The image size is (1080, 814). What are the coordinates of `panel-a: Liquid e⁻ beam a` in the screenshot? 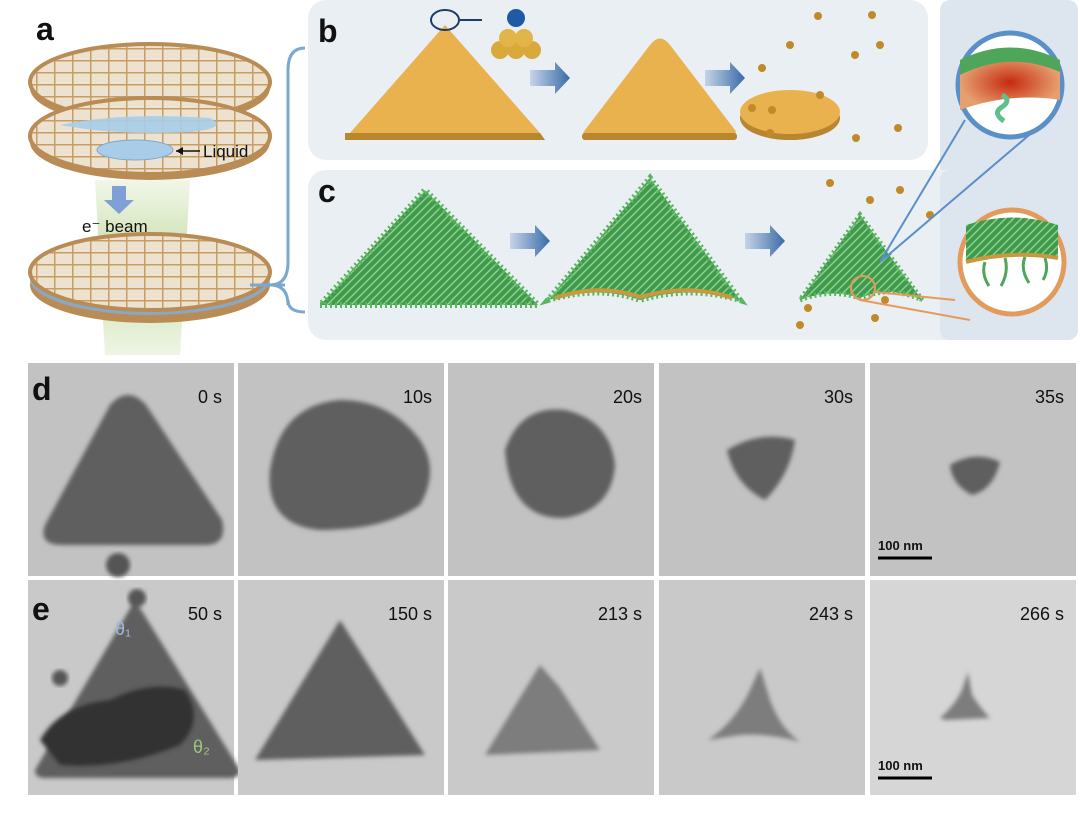 It's located at (167, 183).